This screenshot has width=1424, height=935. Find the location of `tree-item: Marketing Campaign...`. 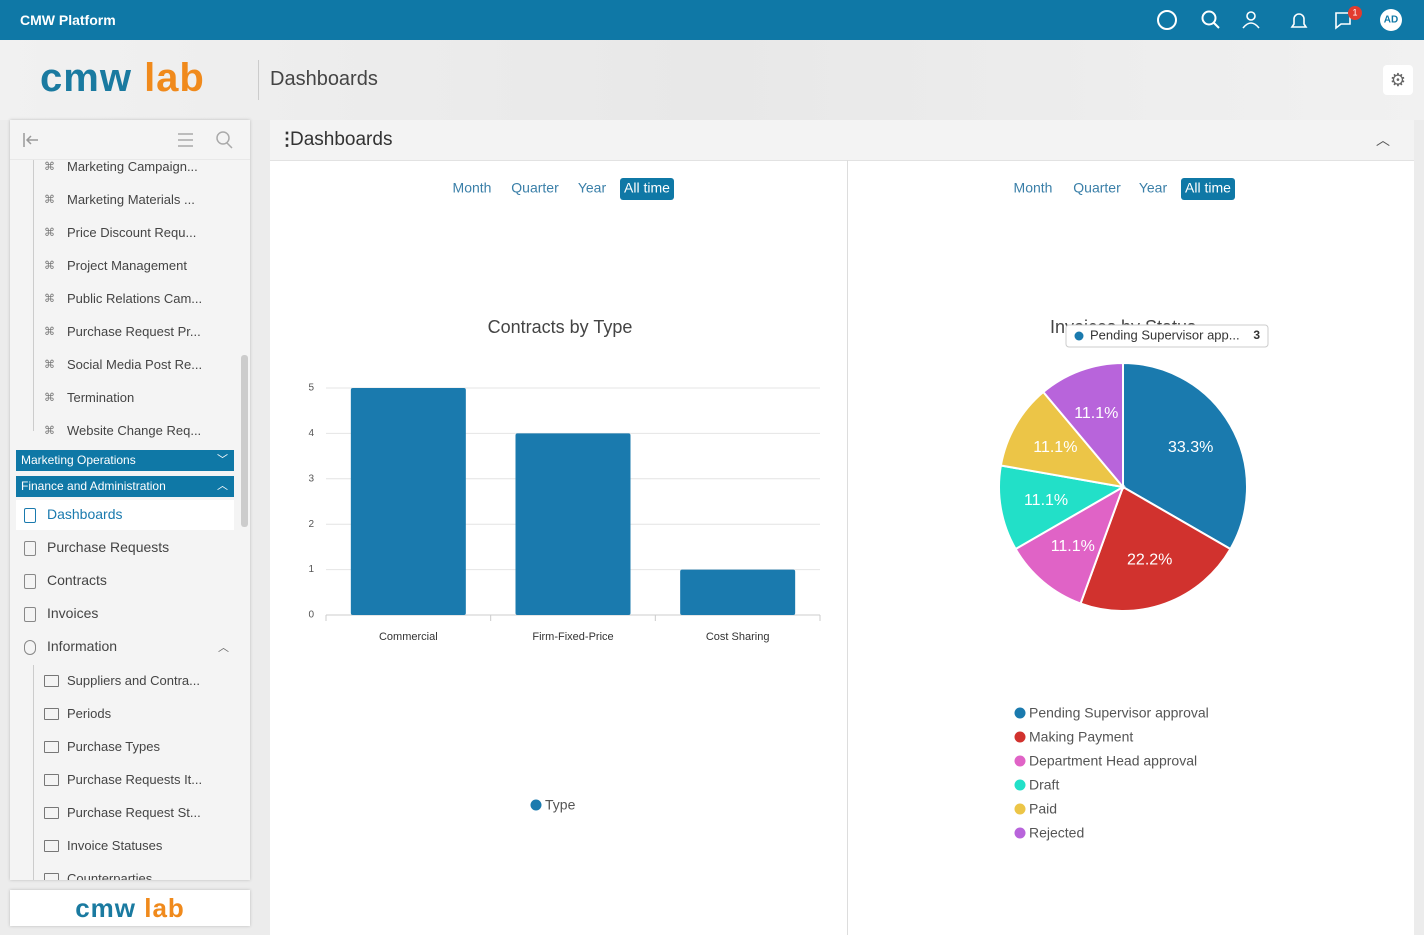

tree-item: Marketing Campaign... is located at coordinates (132, 167).